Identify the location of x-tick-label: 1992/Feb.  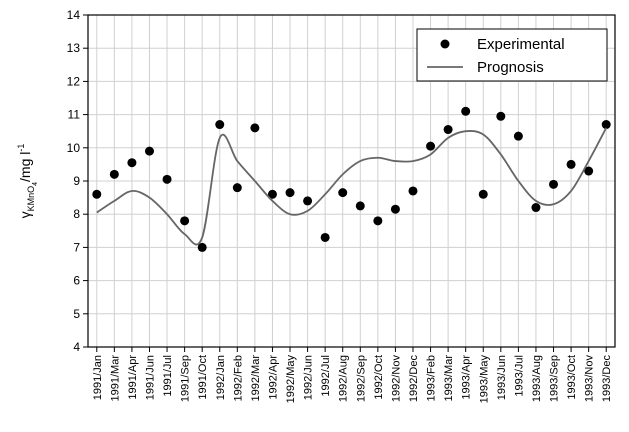
(238, 378).